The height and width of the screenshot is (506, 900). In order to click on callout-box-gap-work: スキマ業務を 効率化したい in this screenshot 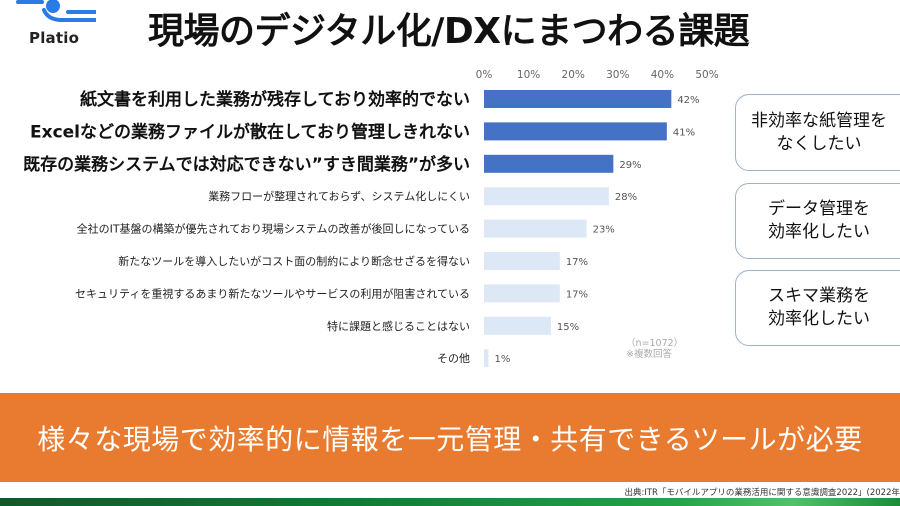, I will do `click(817, 308)`.